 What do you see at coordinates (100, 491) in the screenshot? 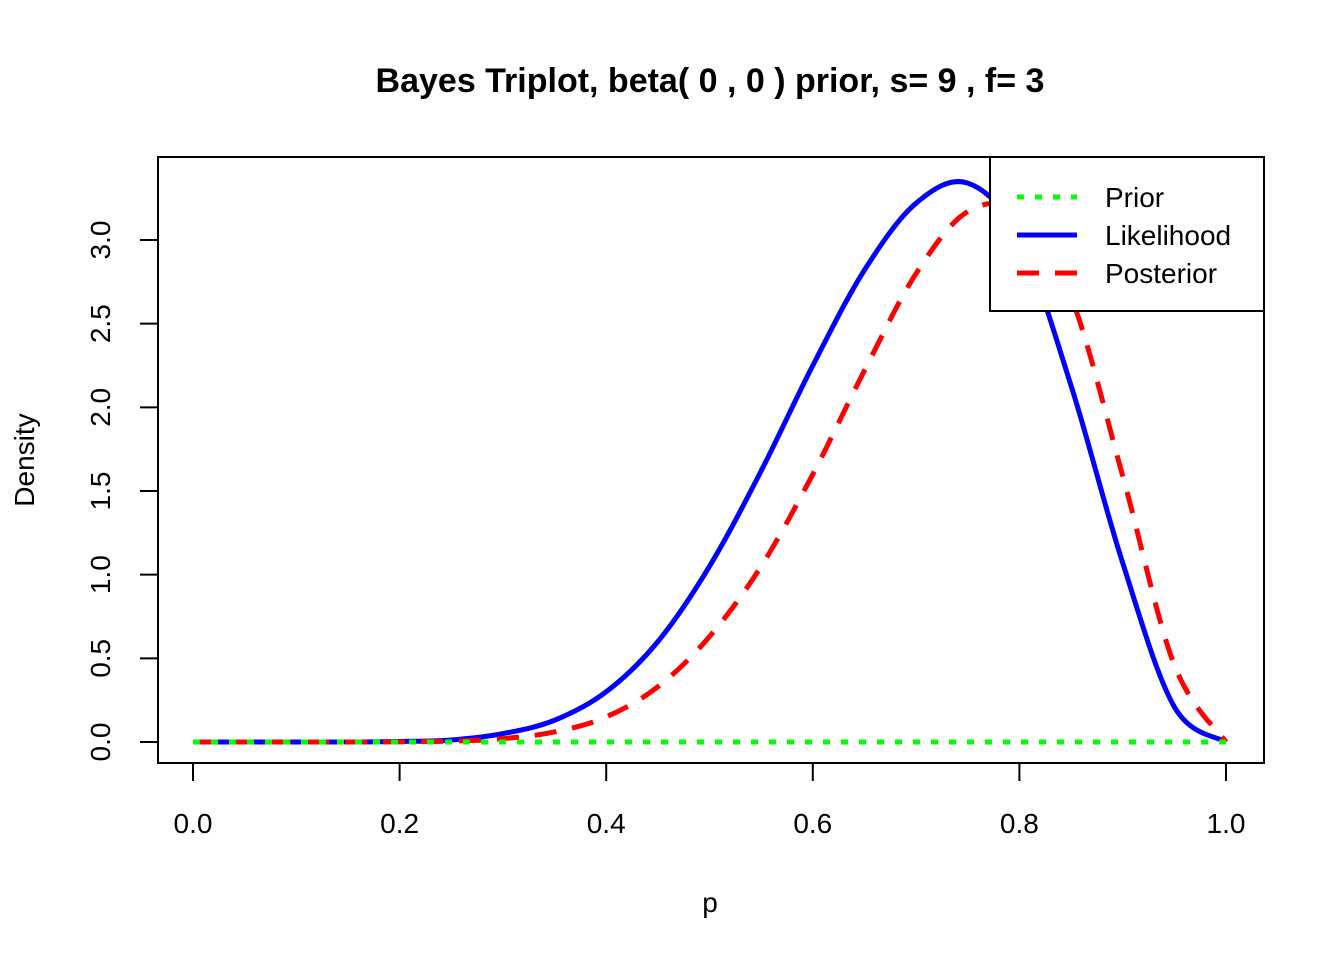
I see `y-tick-label: 1.5` at bounding box center [100, 491].